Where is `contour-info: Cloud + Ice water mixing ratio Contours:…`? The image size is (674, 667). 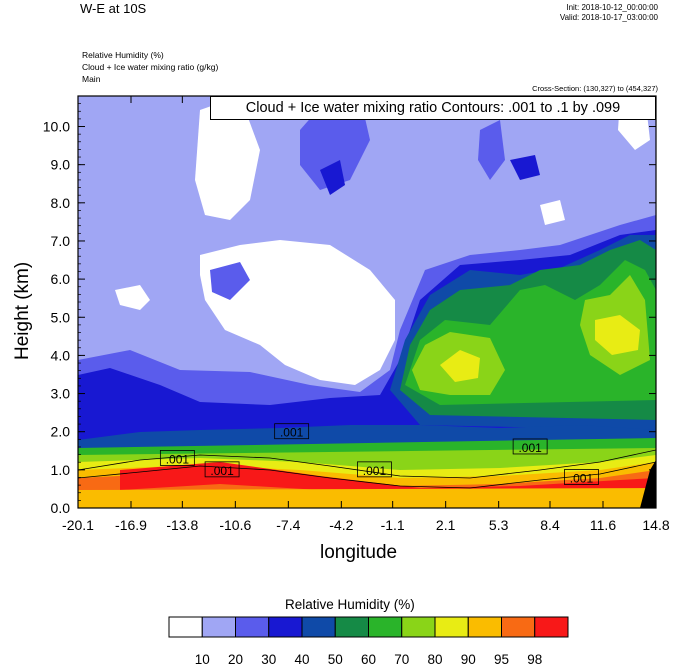 contour-info: Cloud + Ice water mixing ratio Contours:… is located at coordinates (433, 108).